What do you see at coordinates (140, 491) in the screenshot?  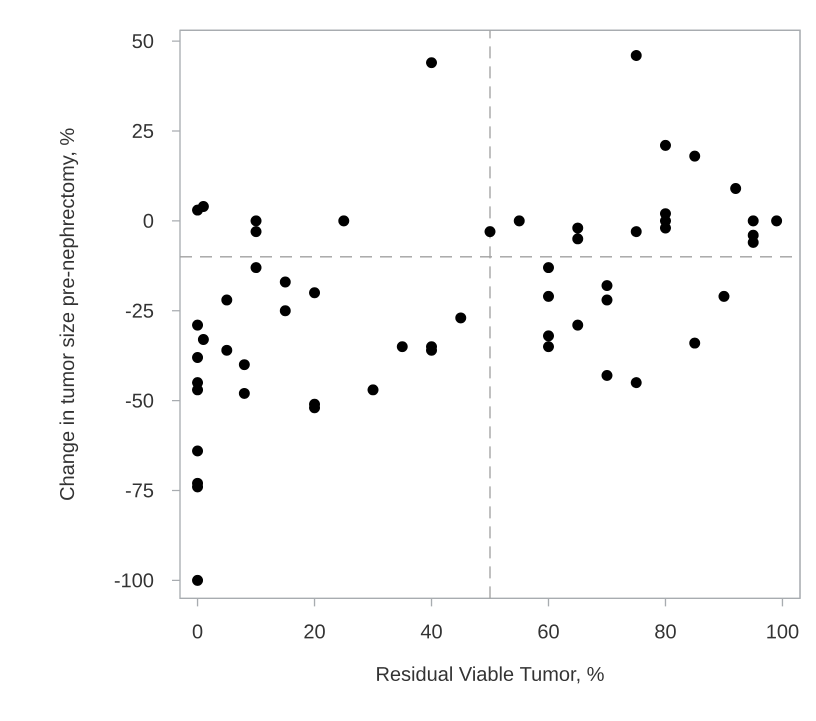 I see `y-tick-label: -75` at bounding box center [140, 491].